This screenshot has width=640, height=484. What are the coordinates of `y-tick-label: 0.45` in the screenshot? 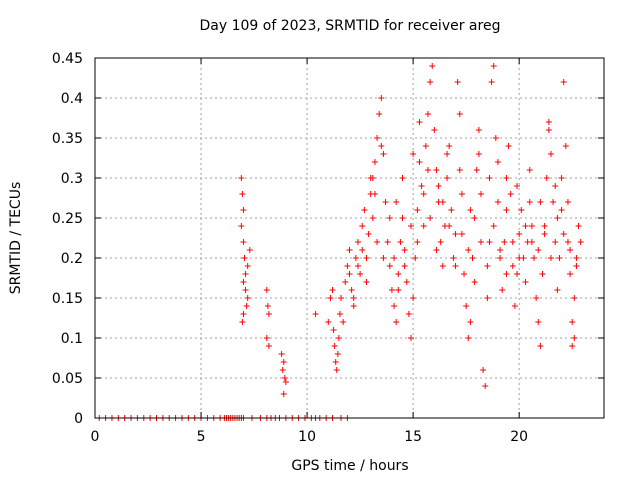 It's located at (67, 59).